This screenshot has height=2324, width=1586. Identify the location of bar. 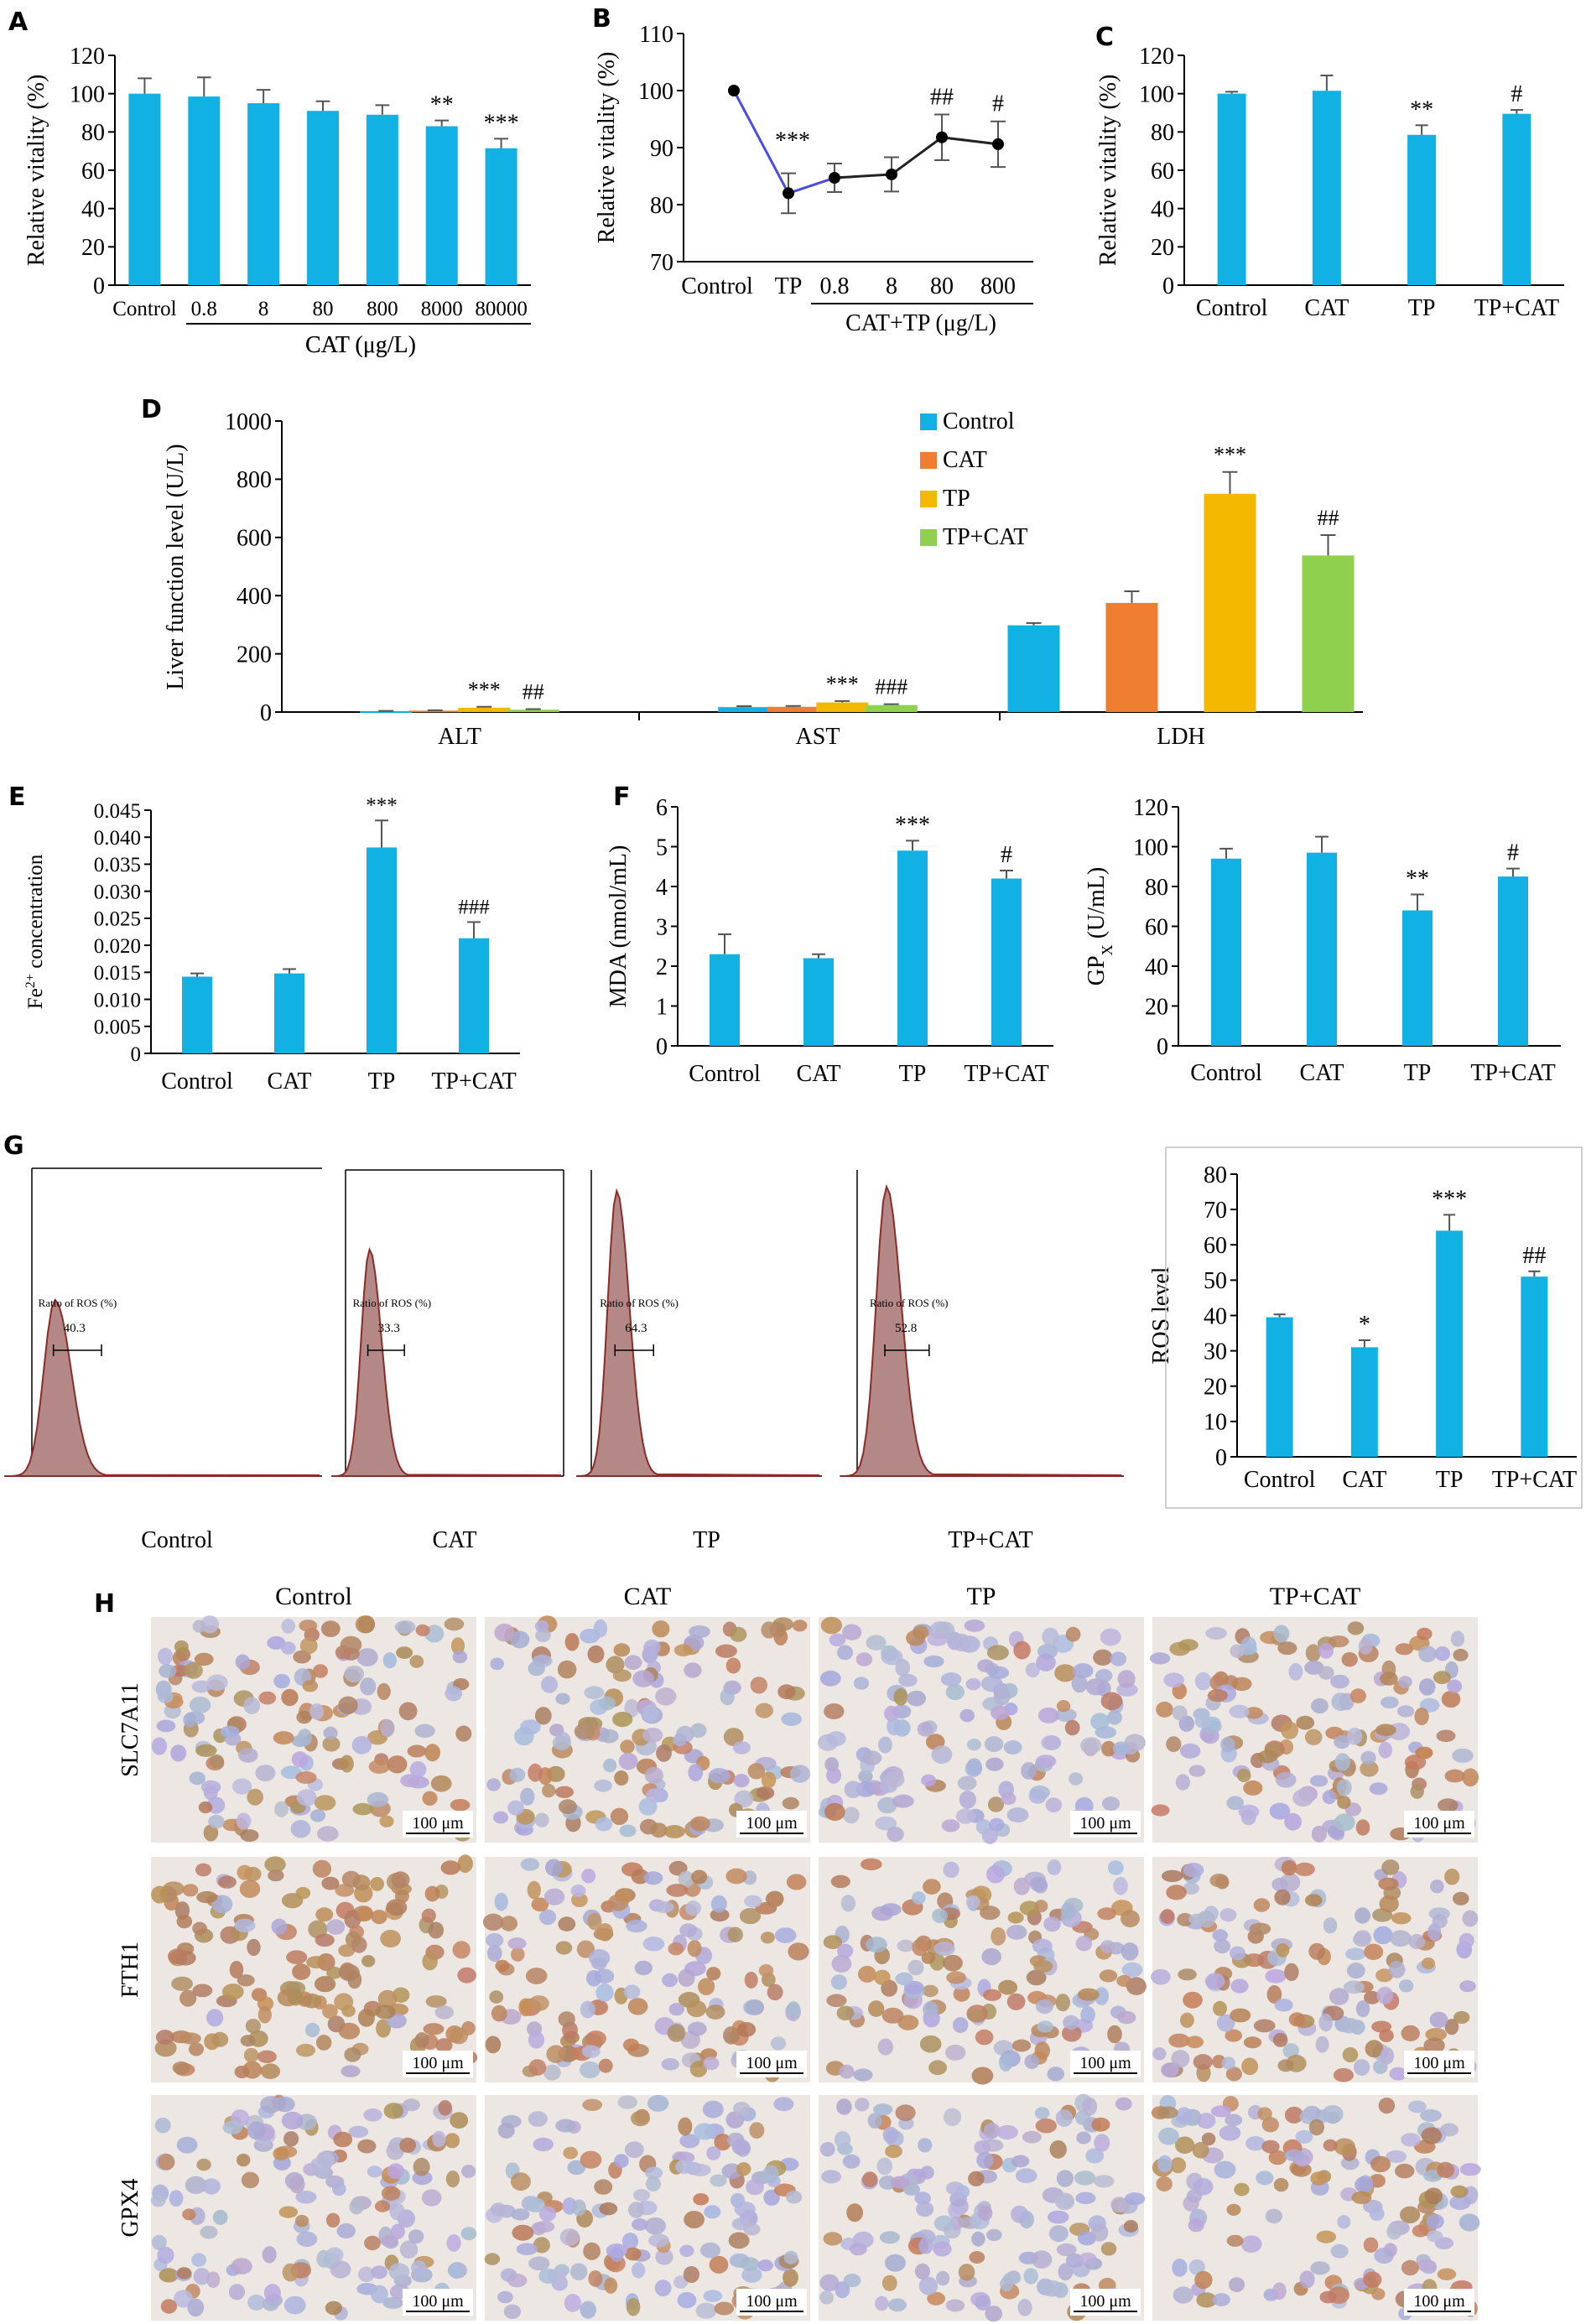
(793, 709).